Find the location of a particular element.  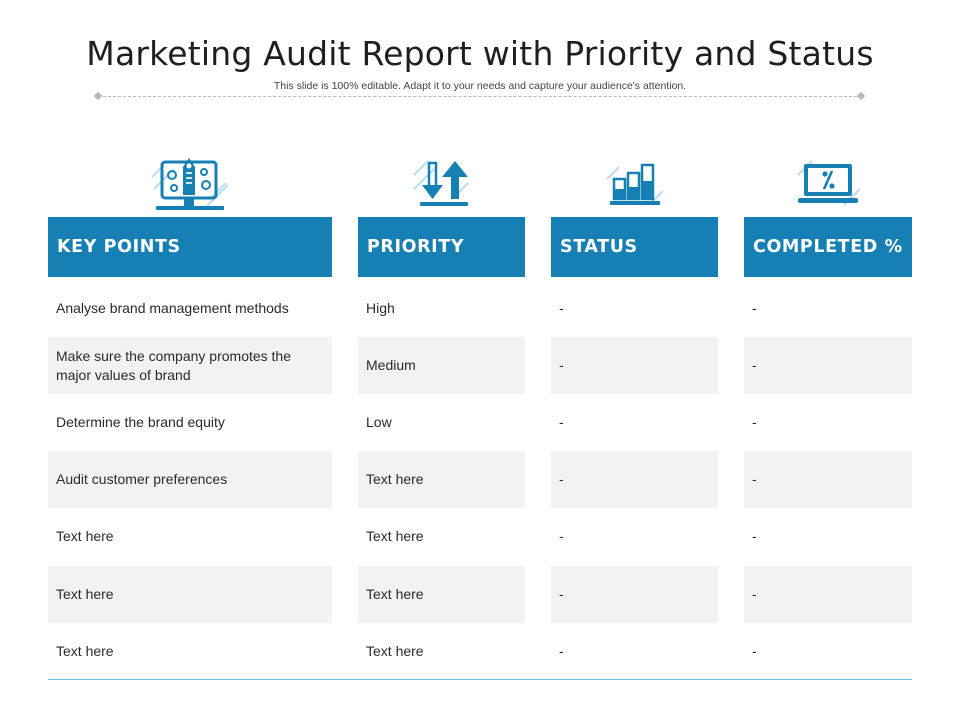

up-down-arrows-icon is located at coordinates (441, 183).